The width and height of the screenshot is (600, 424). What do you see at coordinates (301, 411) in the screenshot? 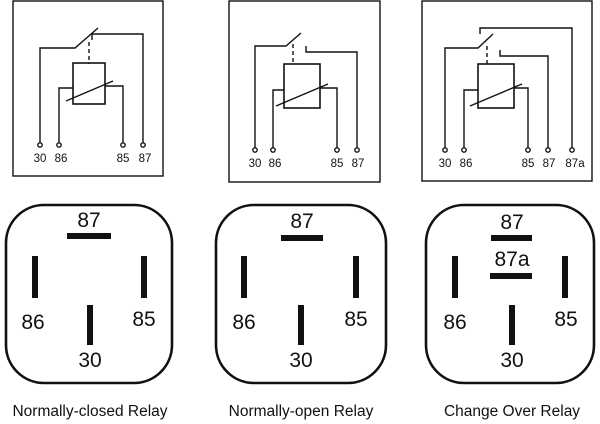
I see `caption-normally-open: Normally-open Relay` at bounding box center [301, 411].